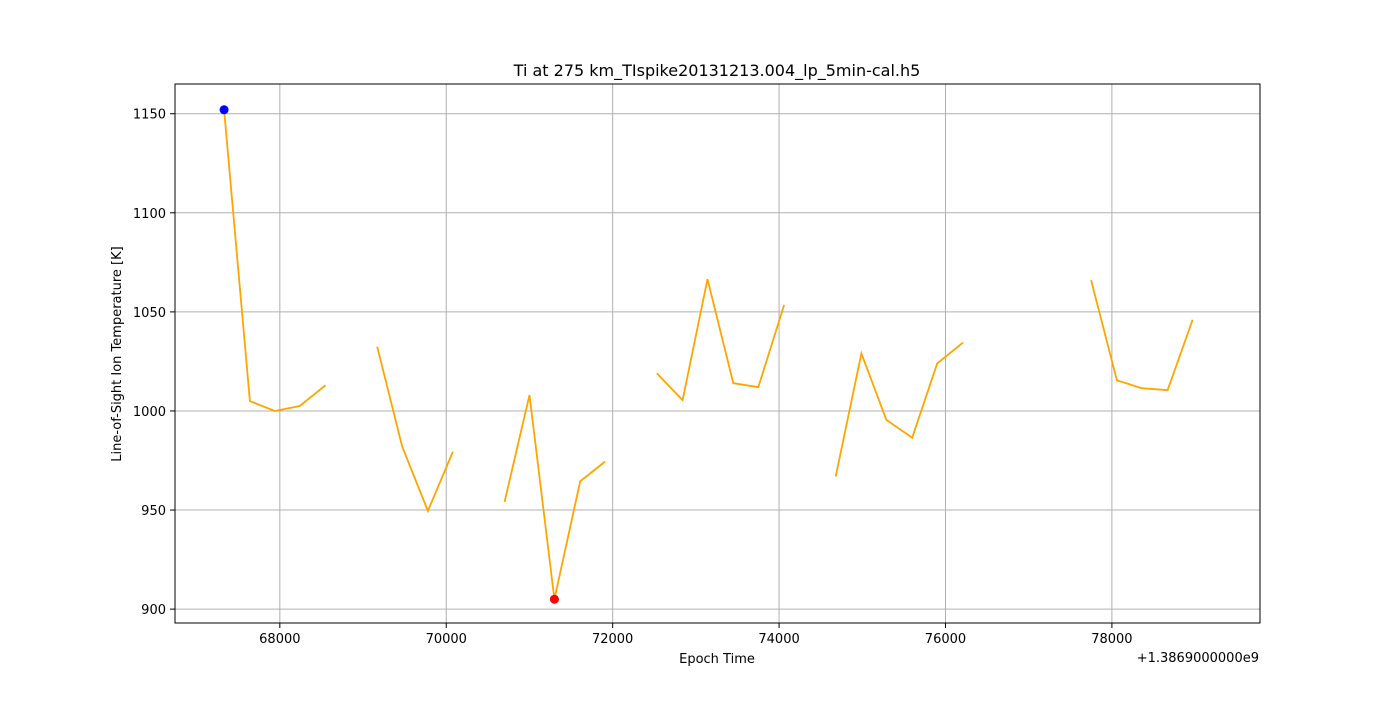 This screenshot has height=704, width=1400. Describe the element at coordinates (153, 610) in the screenshot. I see `y-tick-label: 900` at that location.